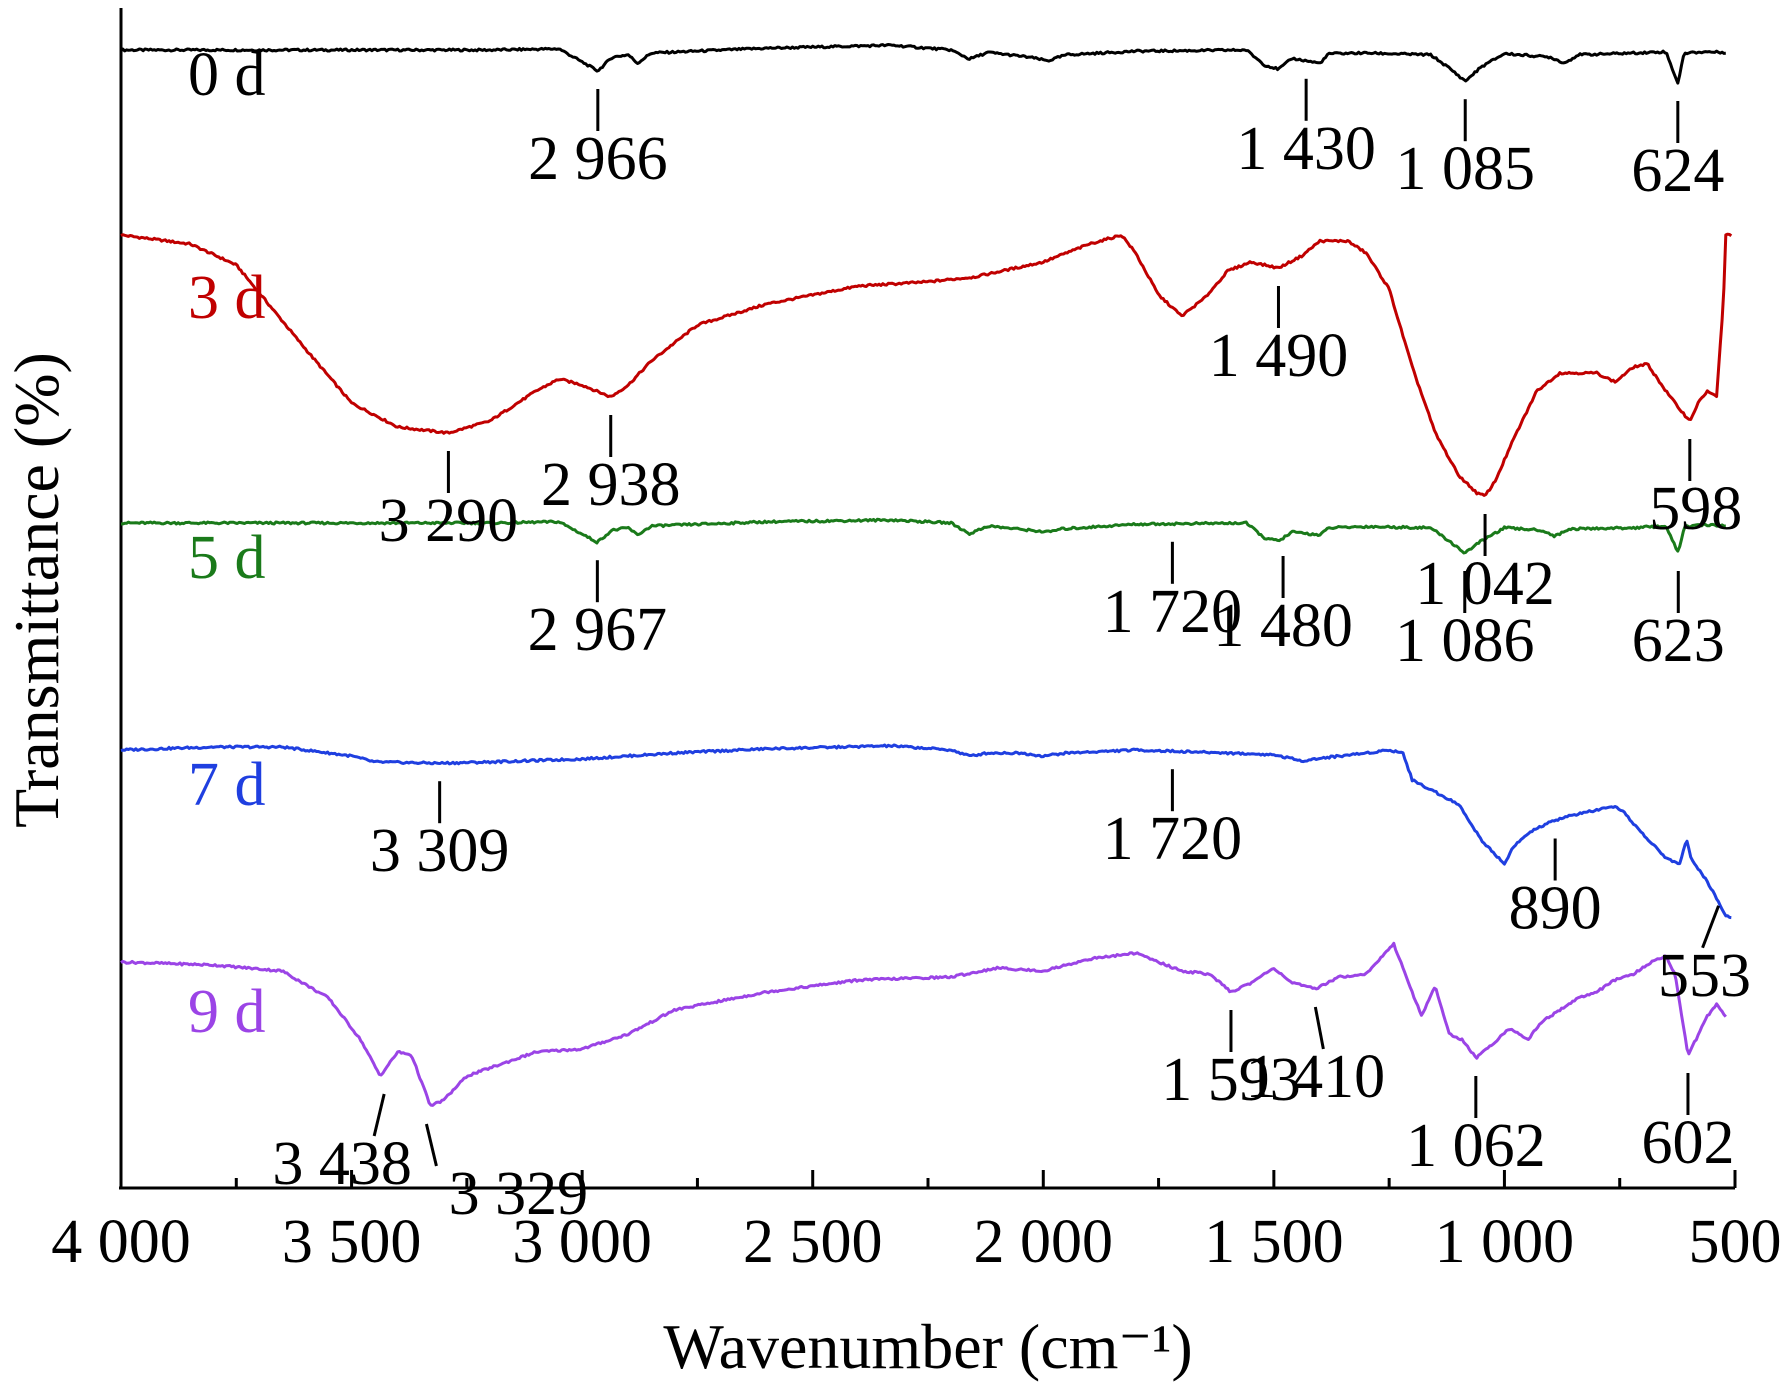  Describe the element at coordinates (1735, 1242) in the screenshot. I see `x-tick-label: 500` at that location.